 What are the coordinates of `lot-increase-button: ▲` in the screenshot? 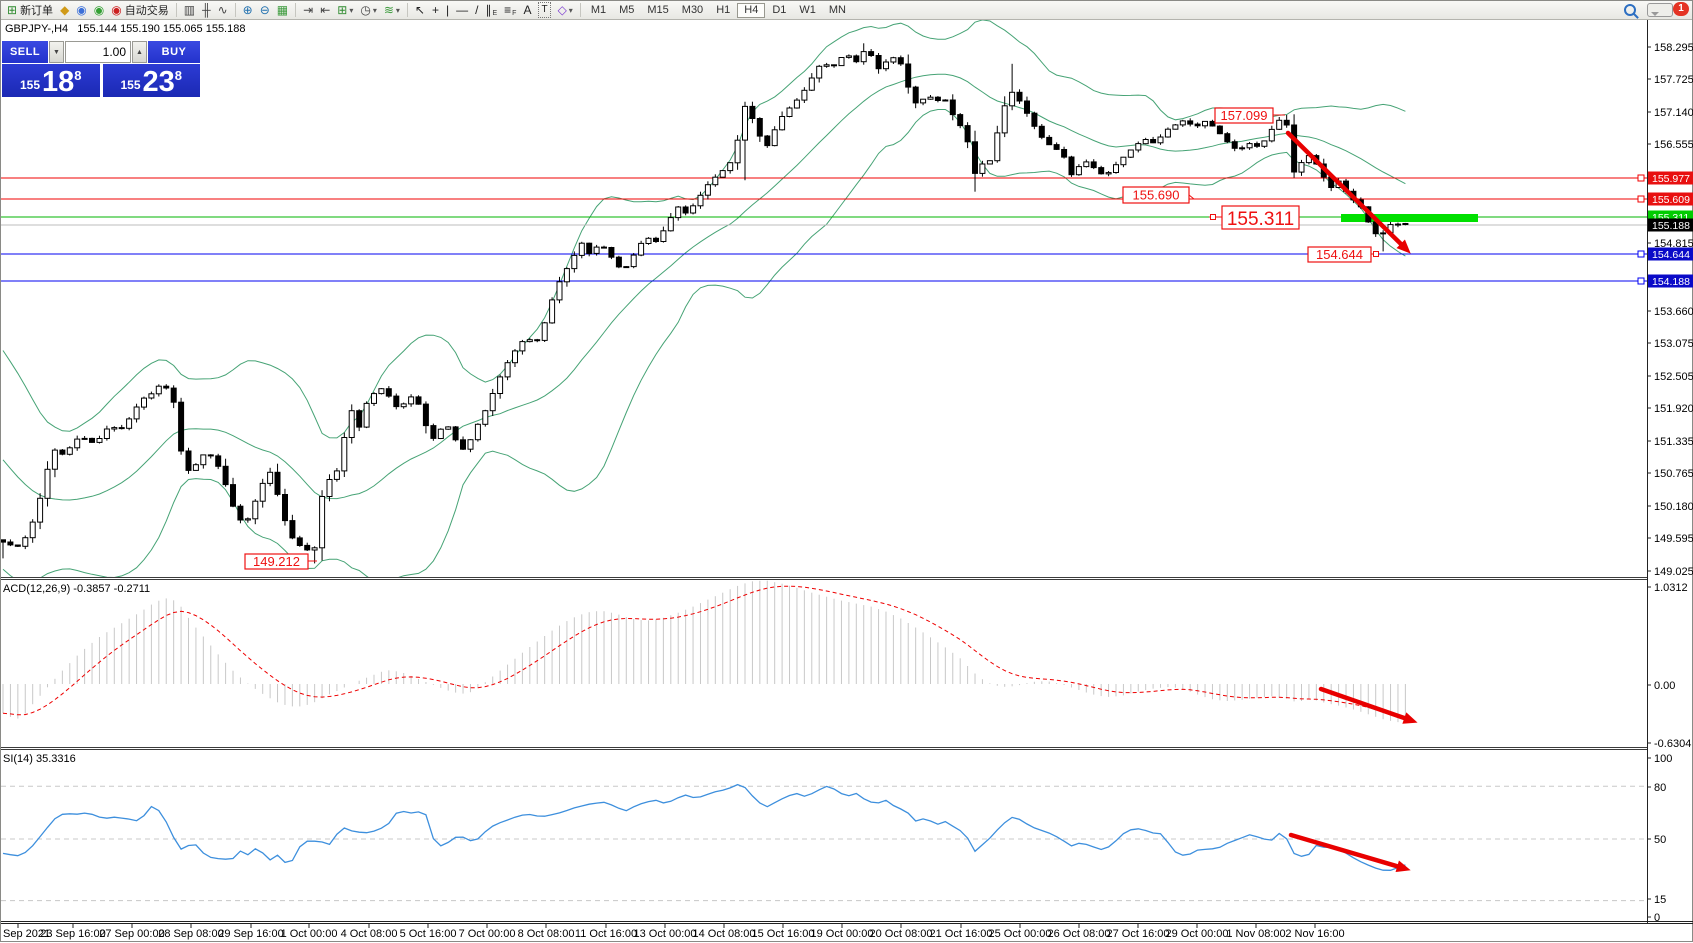 It's located at (139, 52).